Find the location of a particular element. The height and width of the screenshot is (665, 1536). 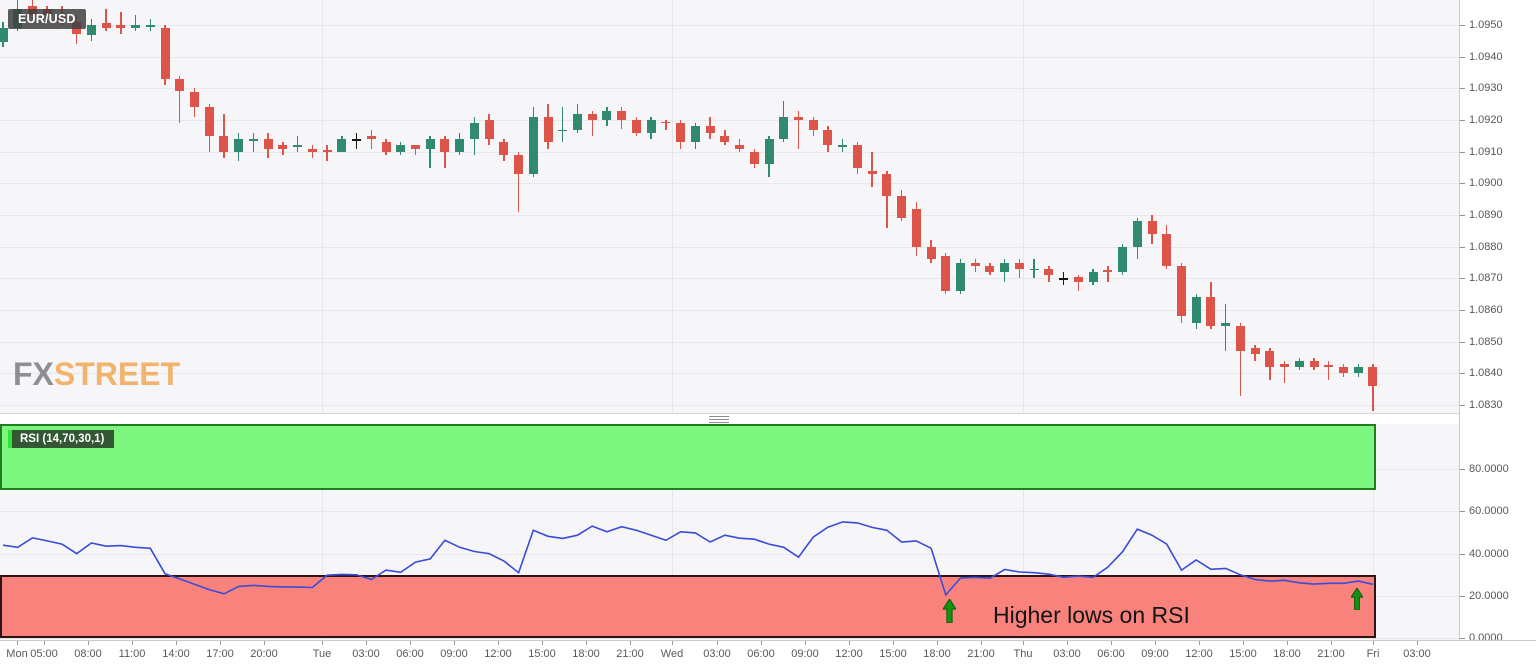

time-axis-label: 08:00 is located at coordinates (88, 654).